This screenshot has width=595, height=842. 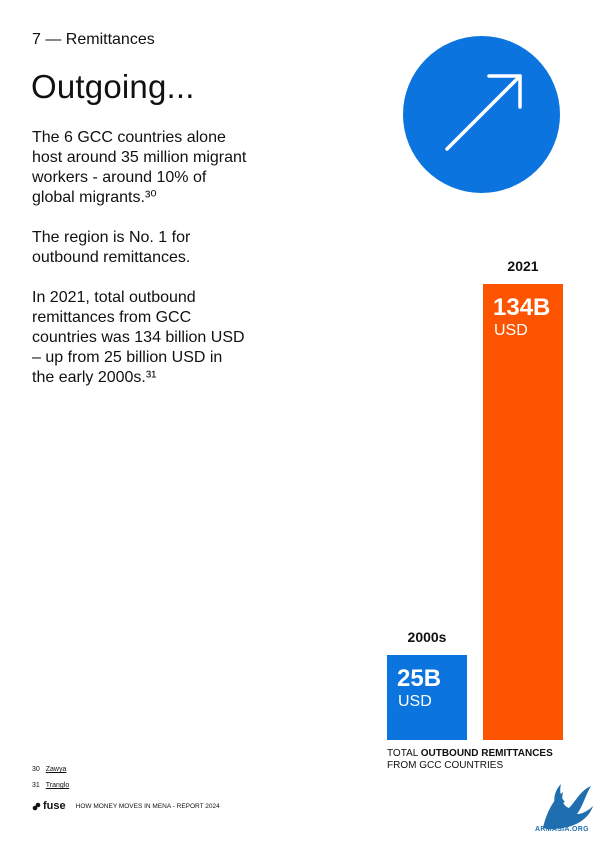 What do you see at coordinates (419, 678) in the screenshot?
I see `bar-value-label: 25B` at bounding box center [419, 678].